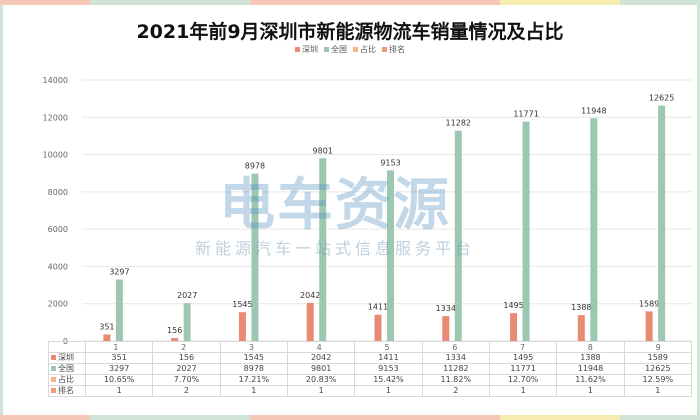 This screenshot has height=420, width=700. What do you see at coordinates (186, 380) in the screenshot?
I see `table-cell: 7.70%` at bounding box center [186, 380].